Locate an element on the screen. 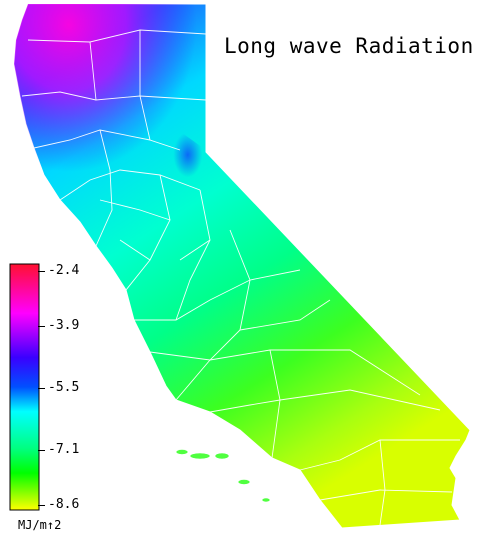 The image size is (500, 550). legend-tick-label: -8.6 is located at coordinates (64, 504).